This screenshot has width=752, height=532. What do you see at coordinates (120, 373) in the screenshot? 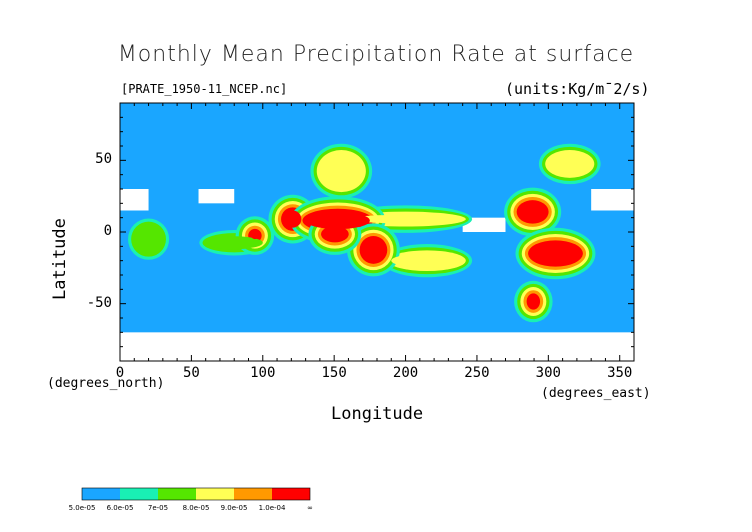
I see `x-tick-label: 0` at bounding box center [120, 373].